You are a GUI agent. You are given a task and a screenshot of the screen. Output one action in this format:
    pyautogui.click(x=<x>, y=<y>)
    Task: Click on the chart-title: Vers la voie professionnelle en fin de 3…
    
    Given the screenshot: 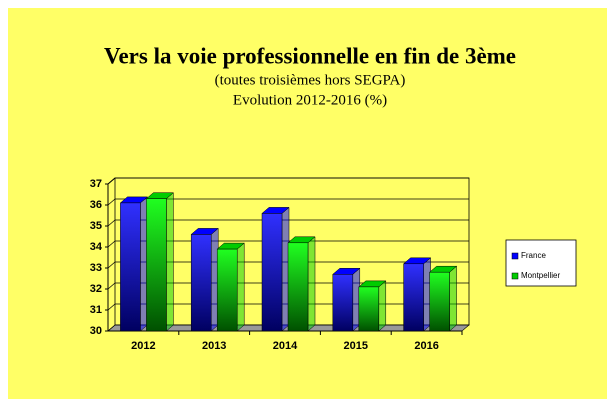 What is the action you would take?
    pyautogui.click(x=310, y=55)
    